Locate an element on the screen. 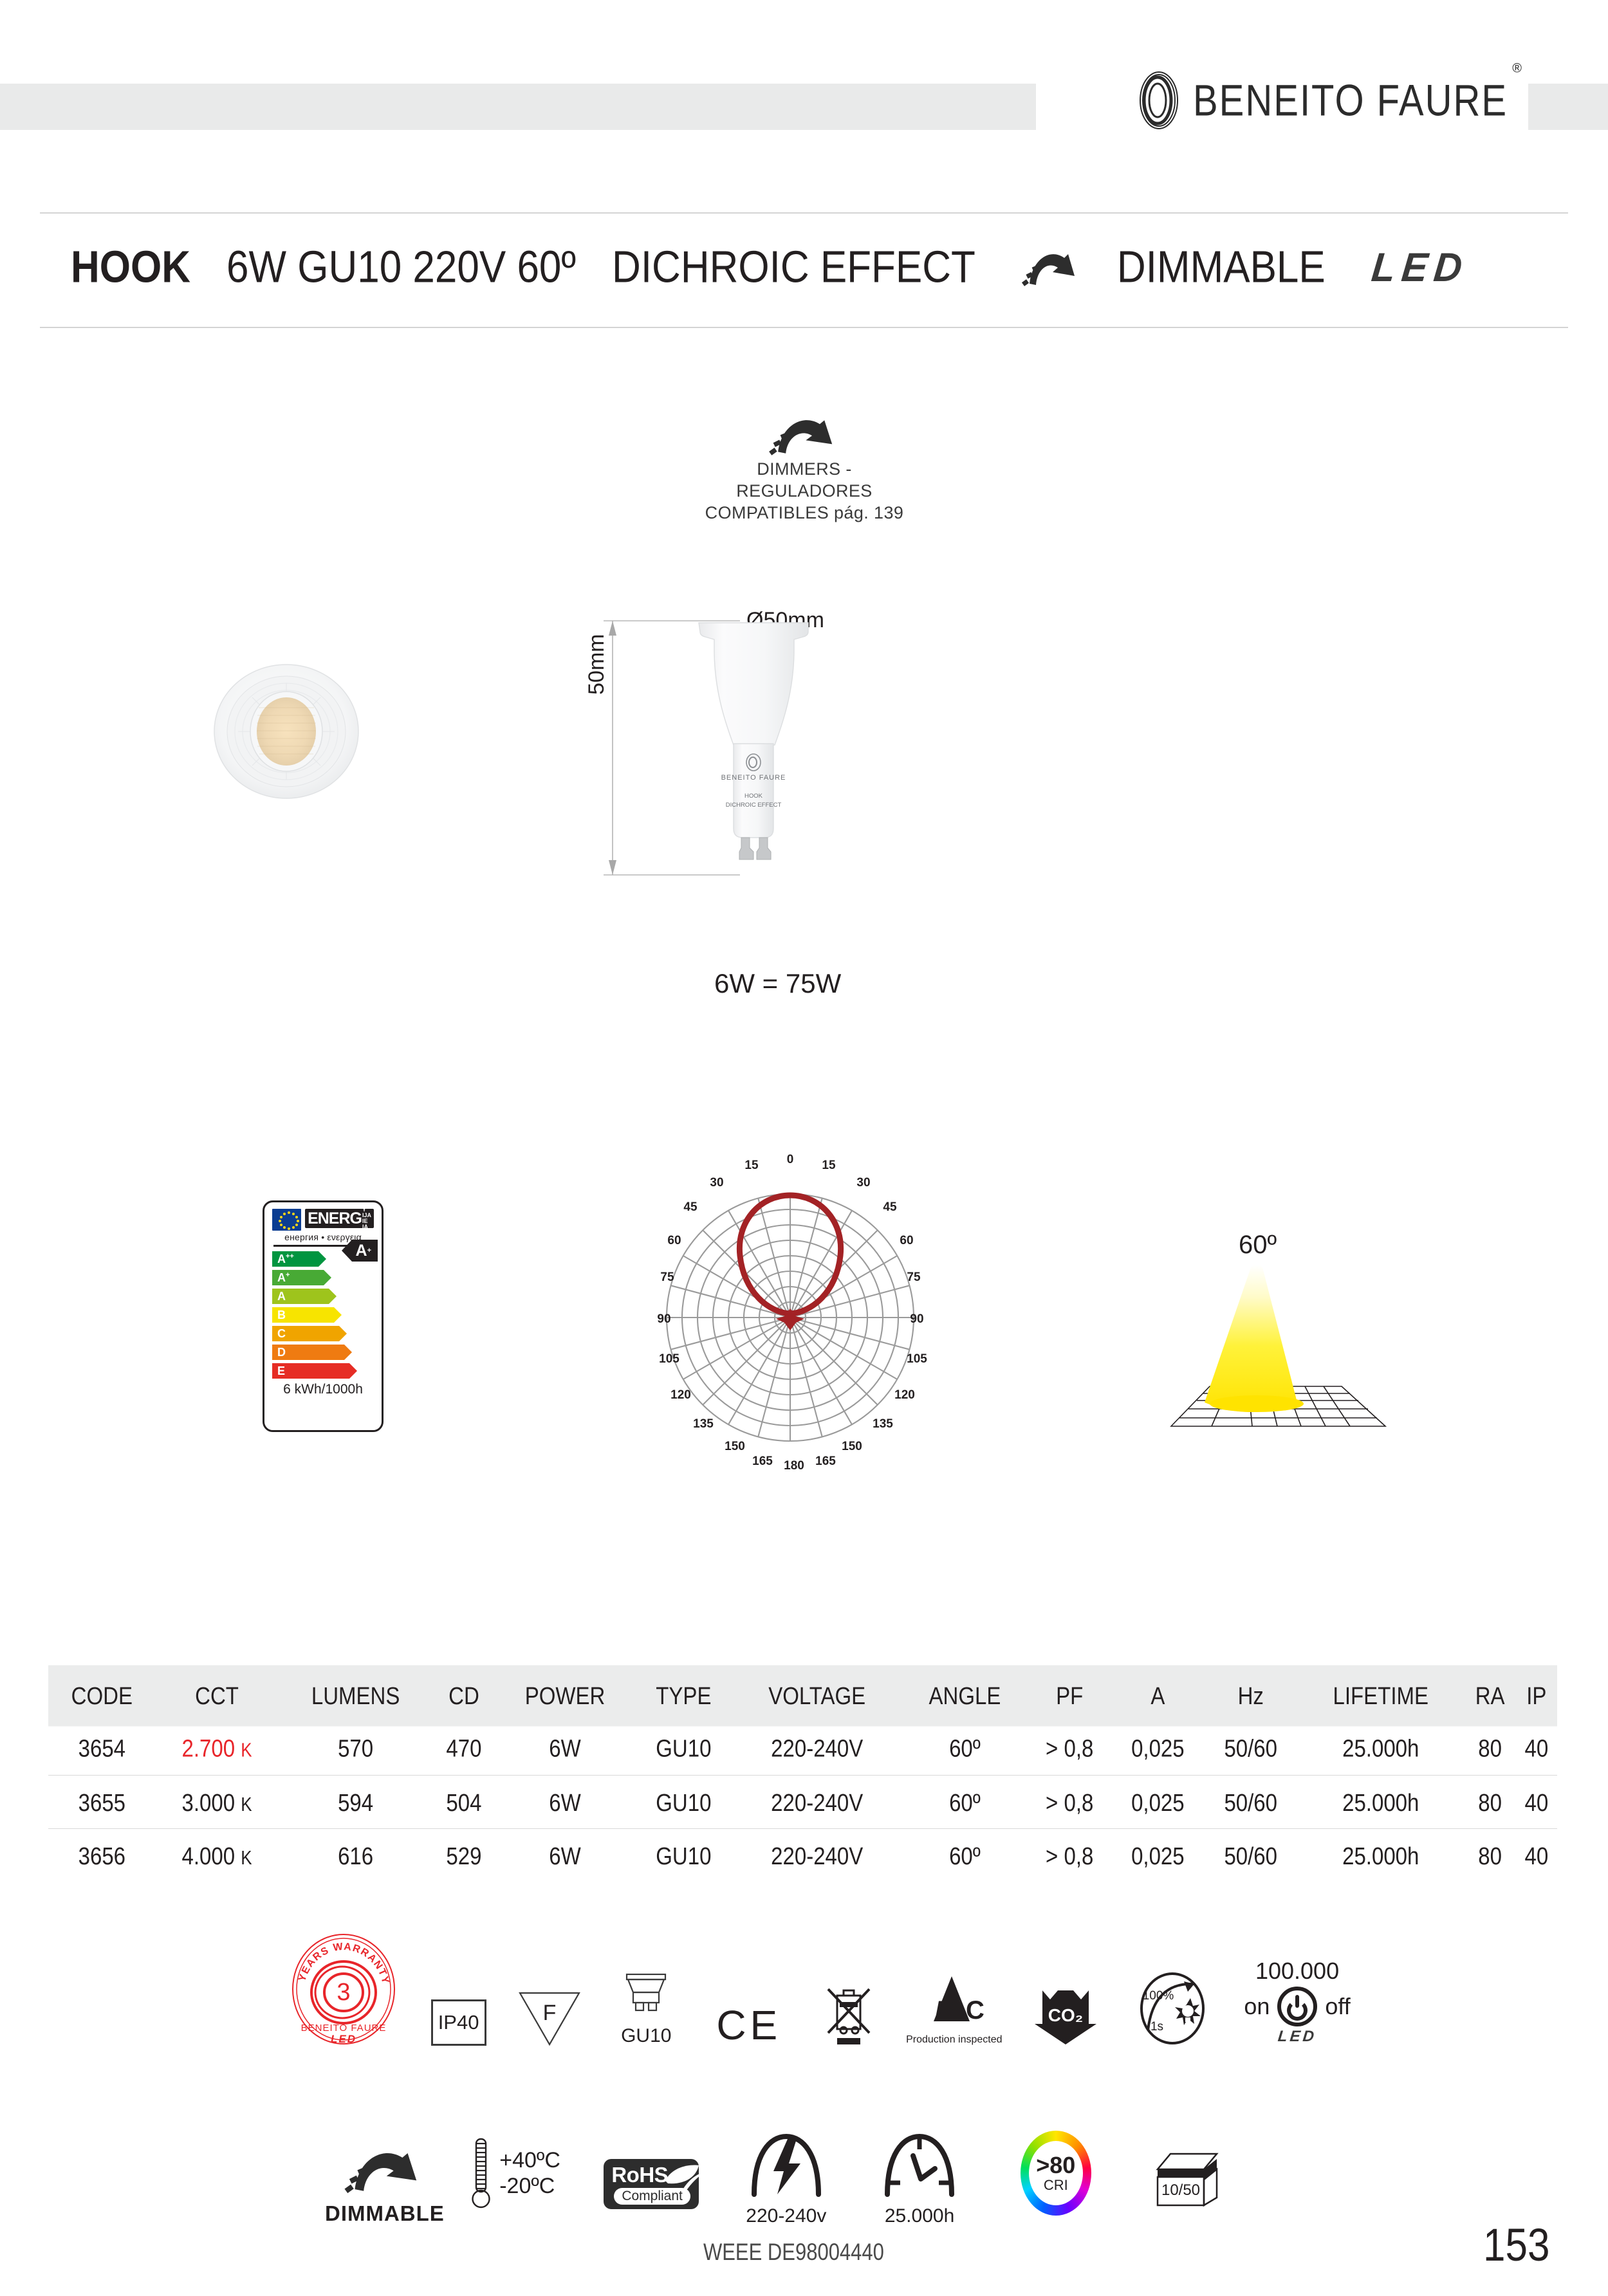 This screenshot has width=1608, height=2296. title-rule-bottom is located at coordinates (804, 327).